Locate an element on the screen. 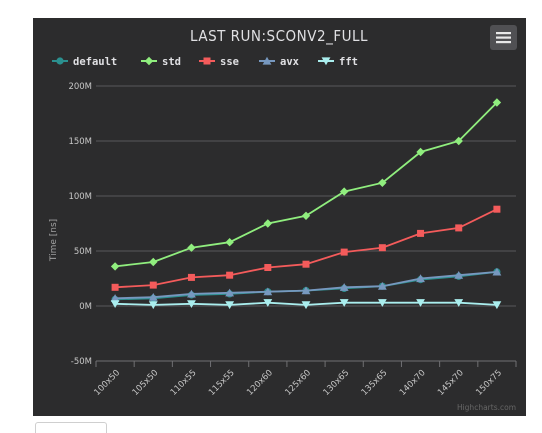 The height and width of the screenshot is (433, 542). series-default is located at coordinates (306, 285).